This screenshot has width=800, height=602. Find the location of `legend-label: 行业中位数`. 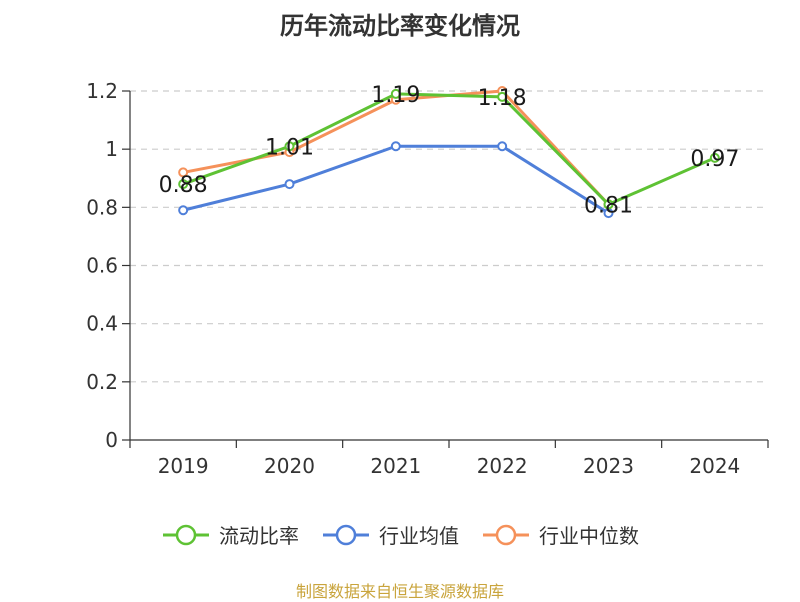

legend-label: 行业中位数 is located at coordinates (589, 536).